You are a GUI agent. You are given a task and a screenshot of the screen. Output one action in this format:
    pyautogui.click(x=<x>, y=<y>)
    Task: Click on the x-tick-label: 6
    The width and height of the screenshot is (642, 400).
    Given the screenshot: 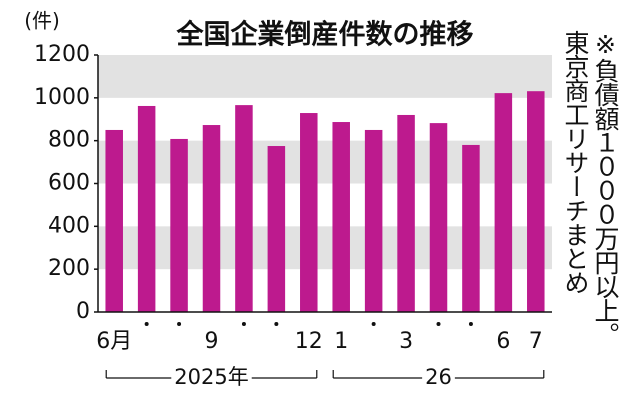 What is the action you would take?
    pyautogui.click(x=503, y=341)
    